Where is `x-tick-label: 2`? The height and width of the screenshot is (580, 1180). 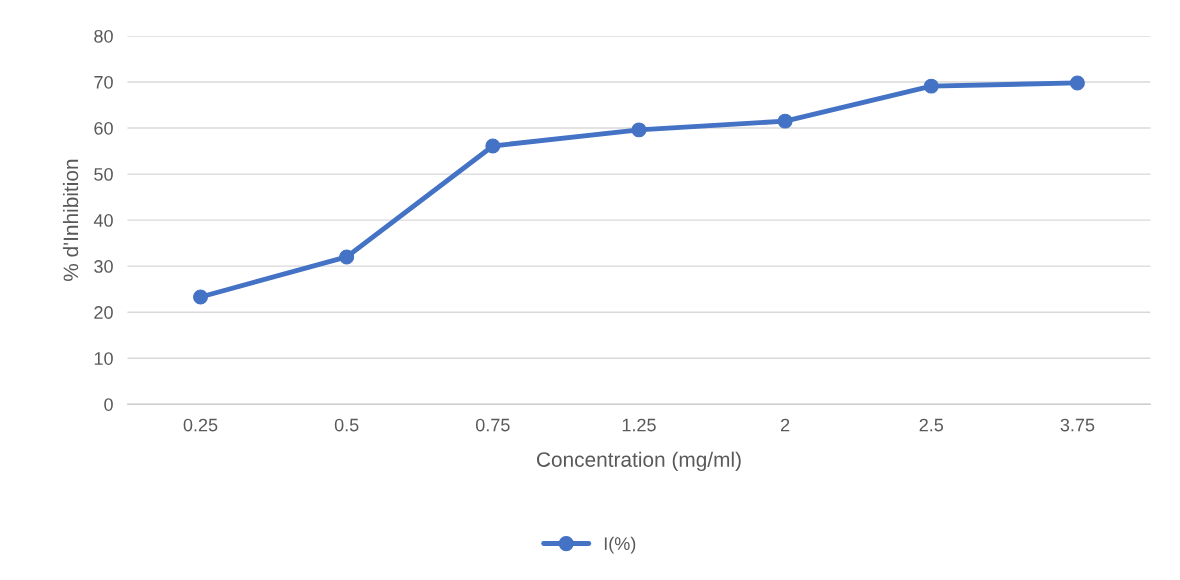
x-tick-label: 2 is located at coordinates (785, 425).